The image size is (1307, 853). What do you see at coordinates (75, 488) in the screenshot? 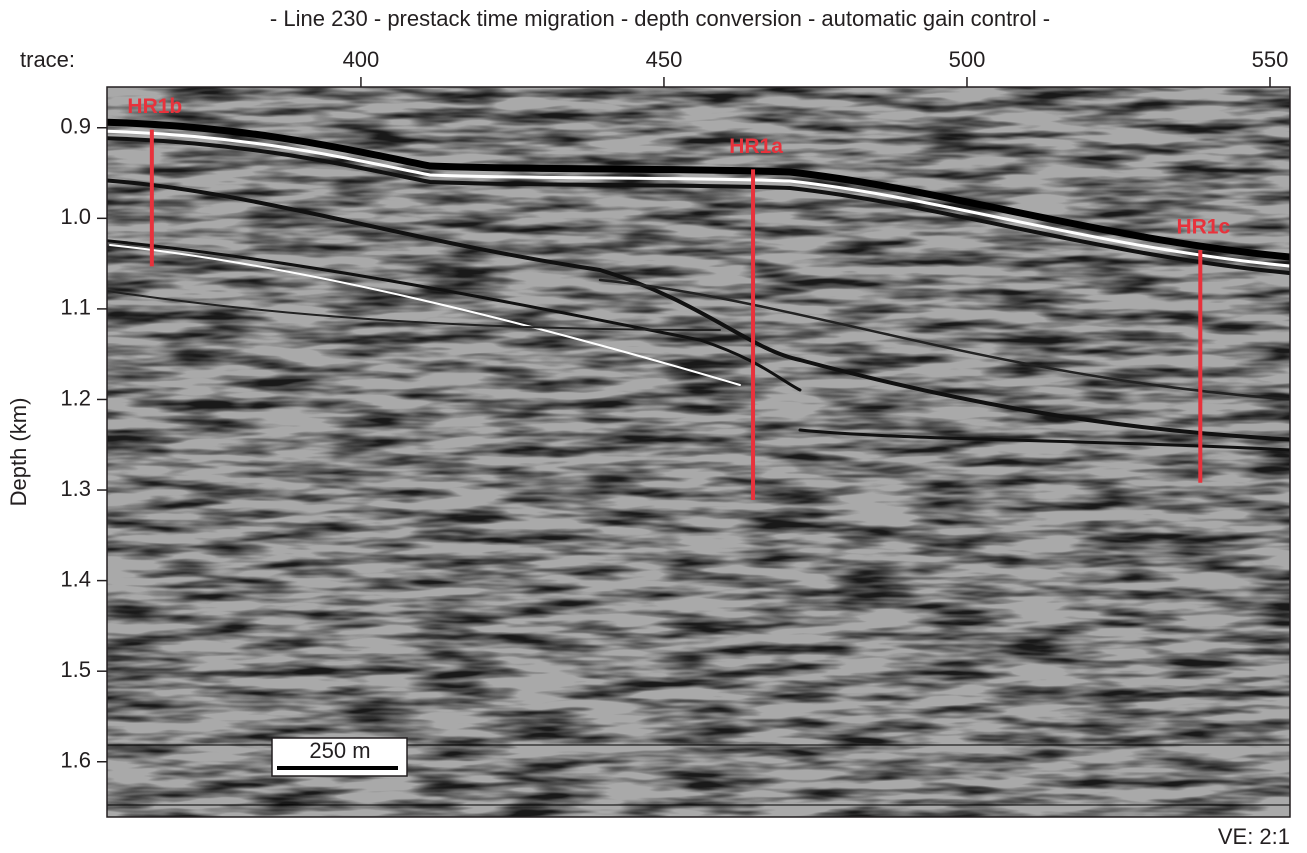
I see `y-tick-label: 1.3` at bounding box center [75, 488].